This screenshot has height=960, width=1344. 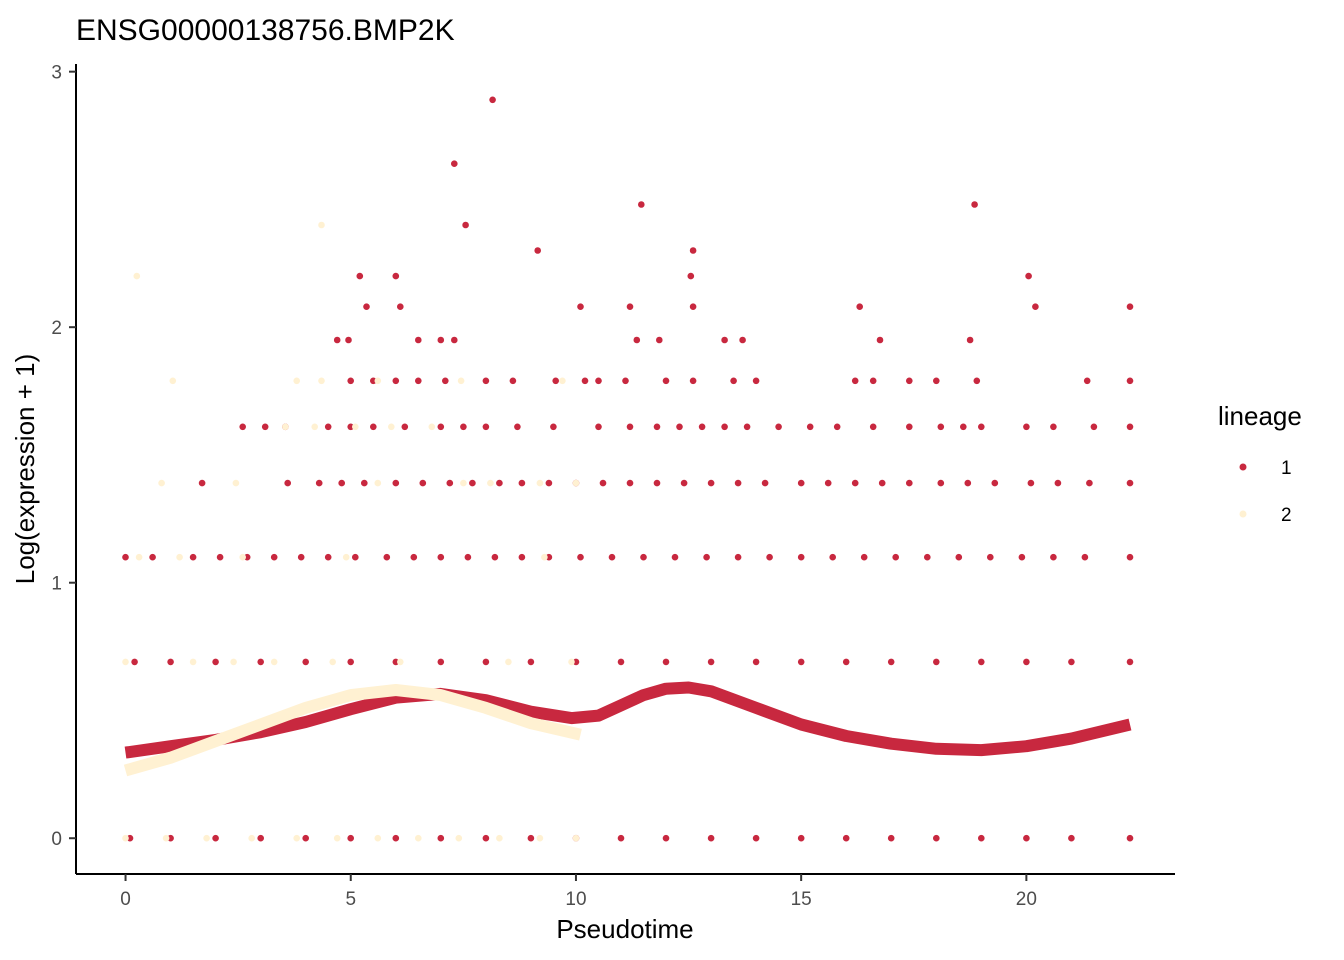 What do you see at coordinates (1286, 468) in the screenshot?
I see `legend-label-1: 1` at bounding box center [1286, 468].